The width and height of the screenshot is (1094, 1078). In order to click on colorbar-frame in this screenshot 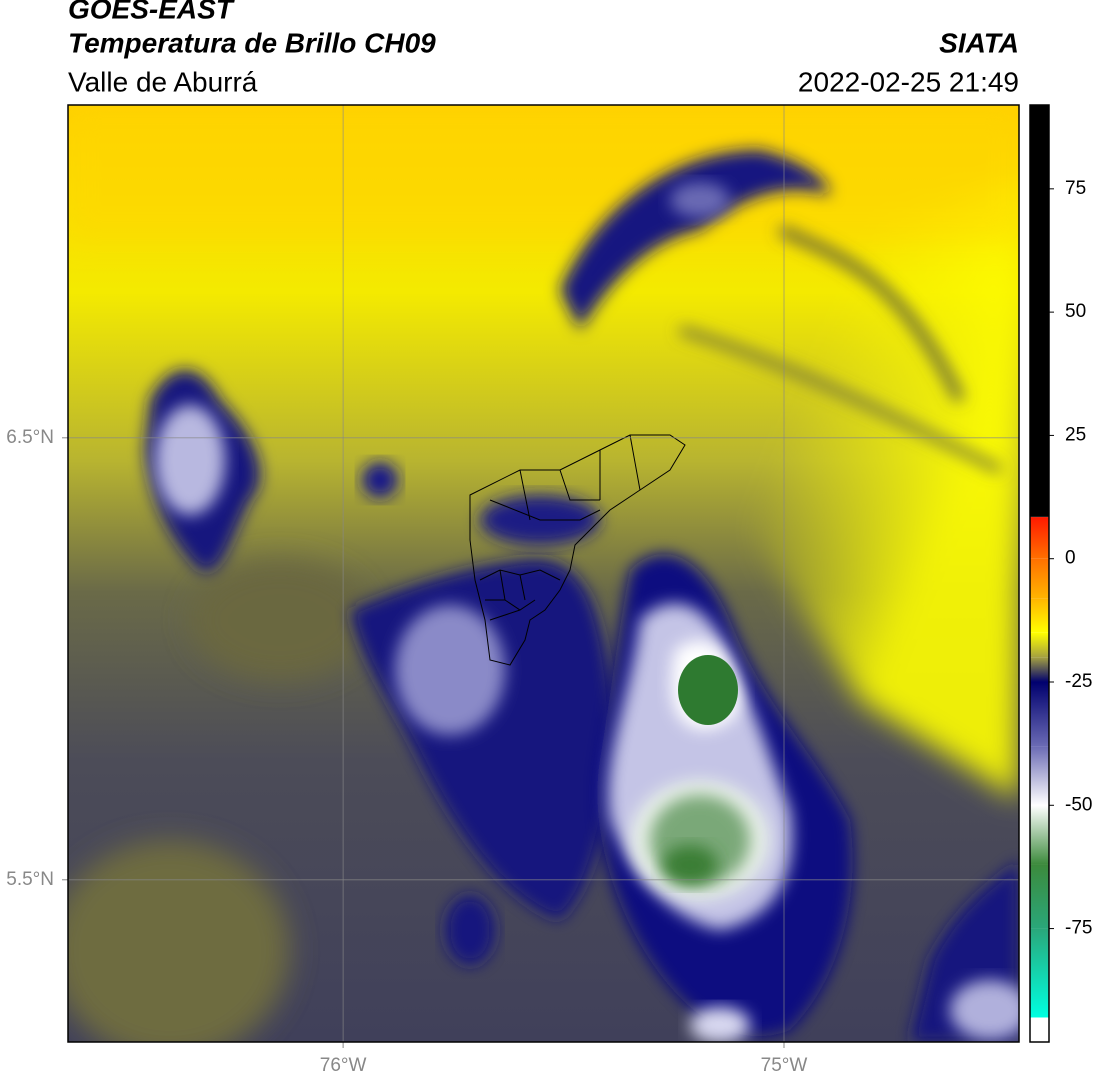, I will do `click(1039, 573)`.